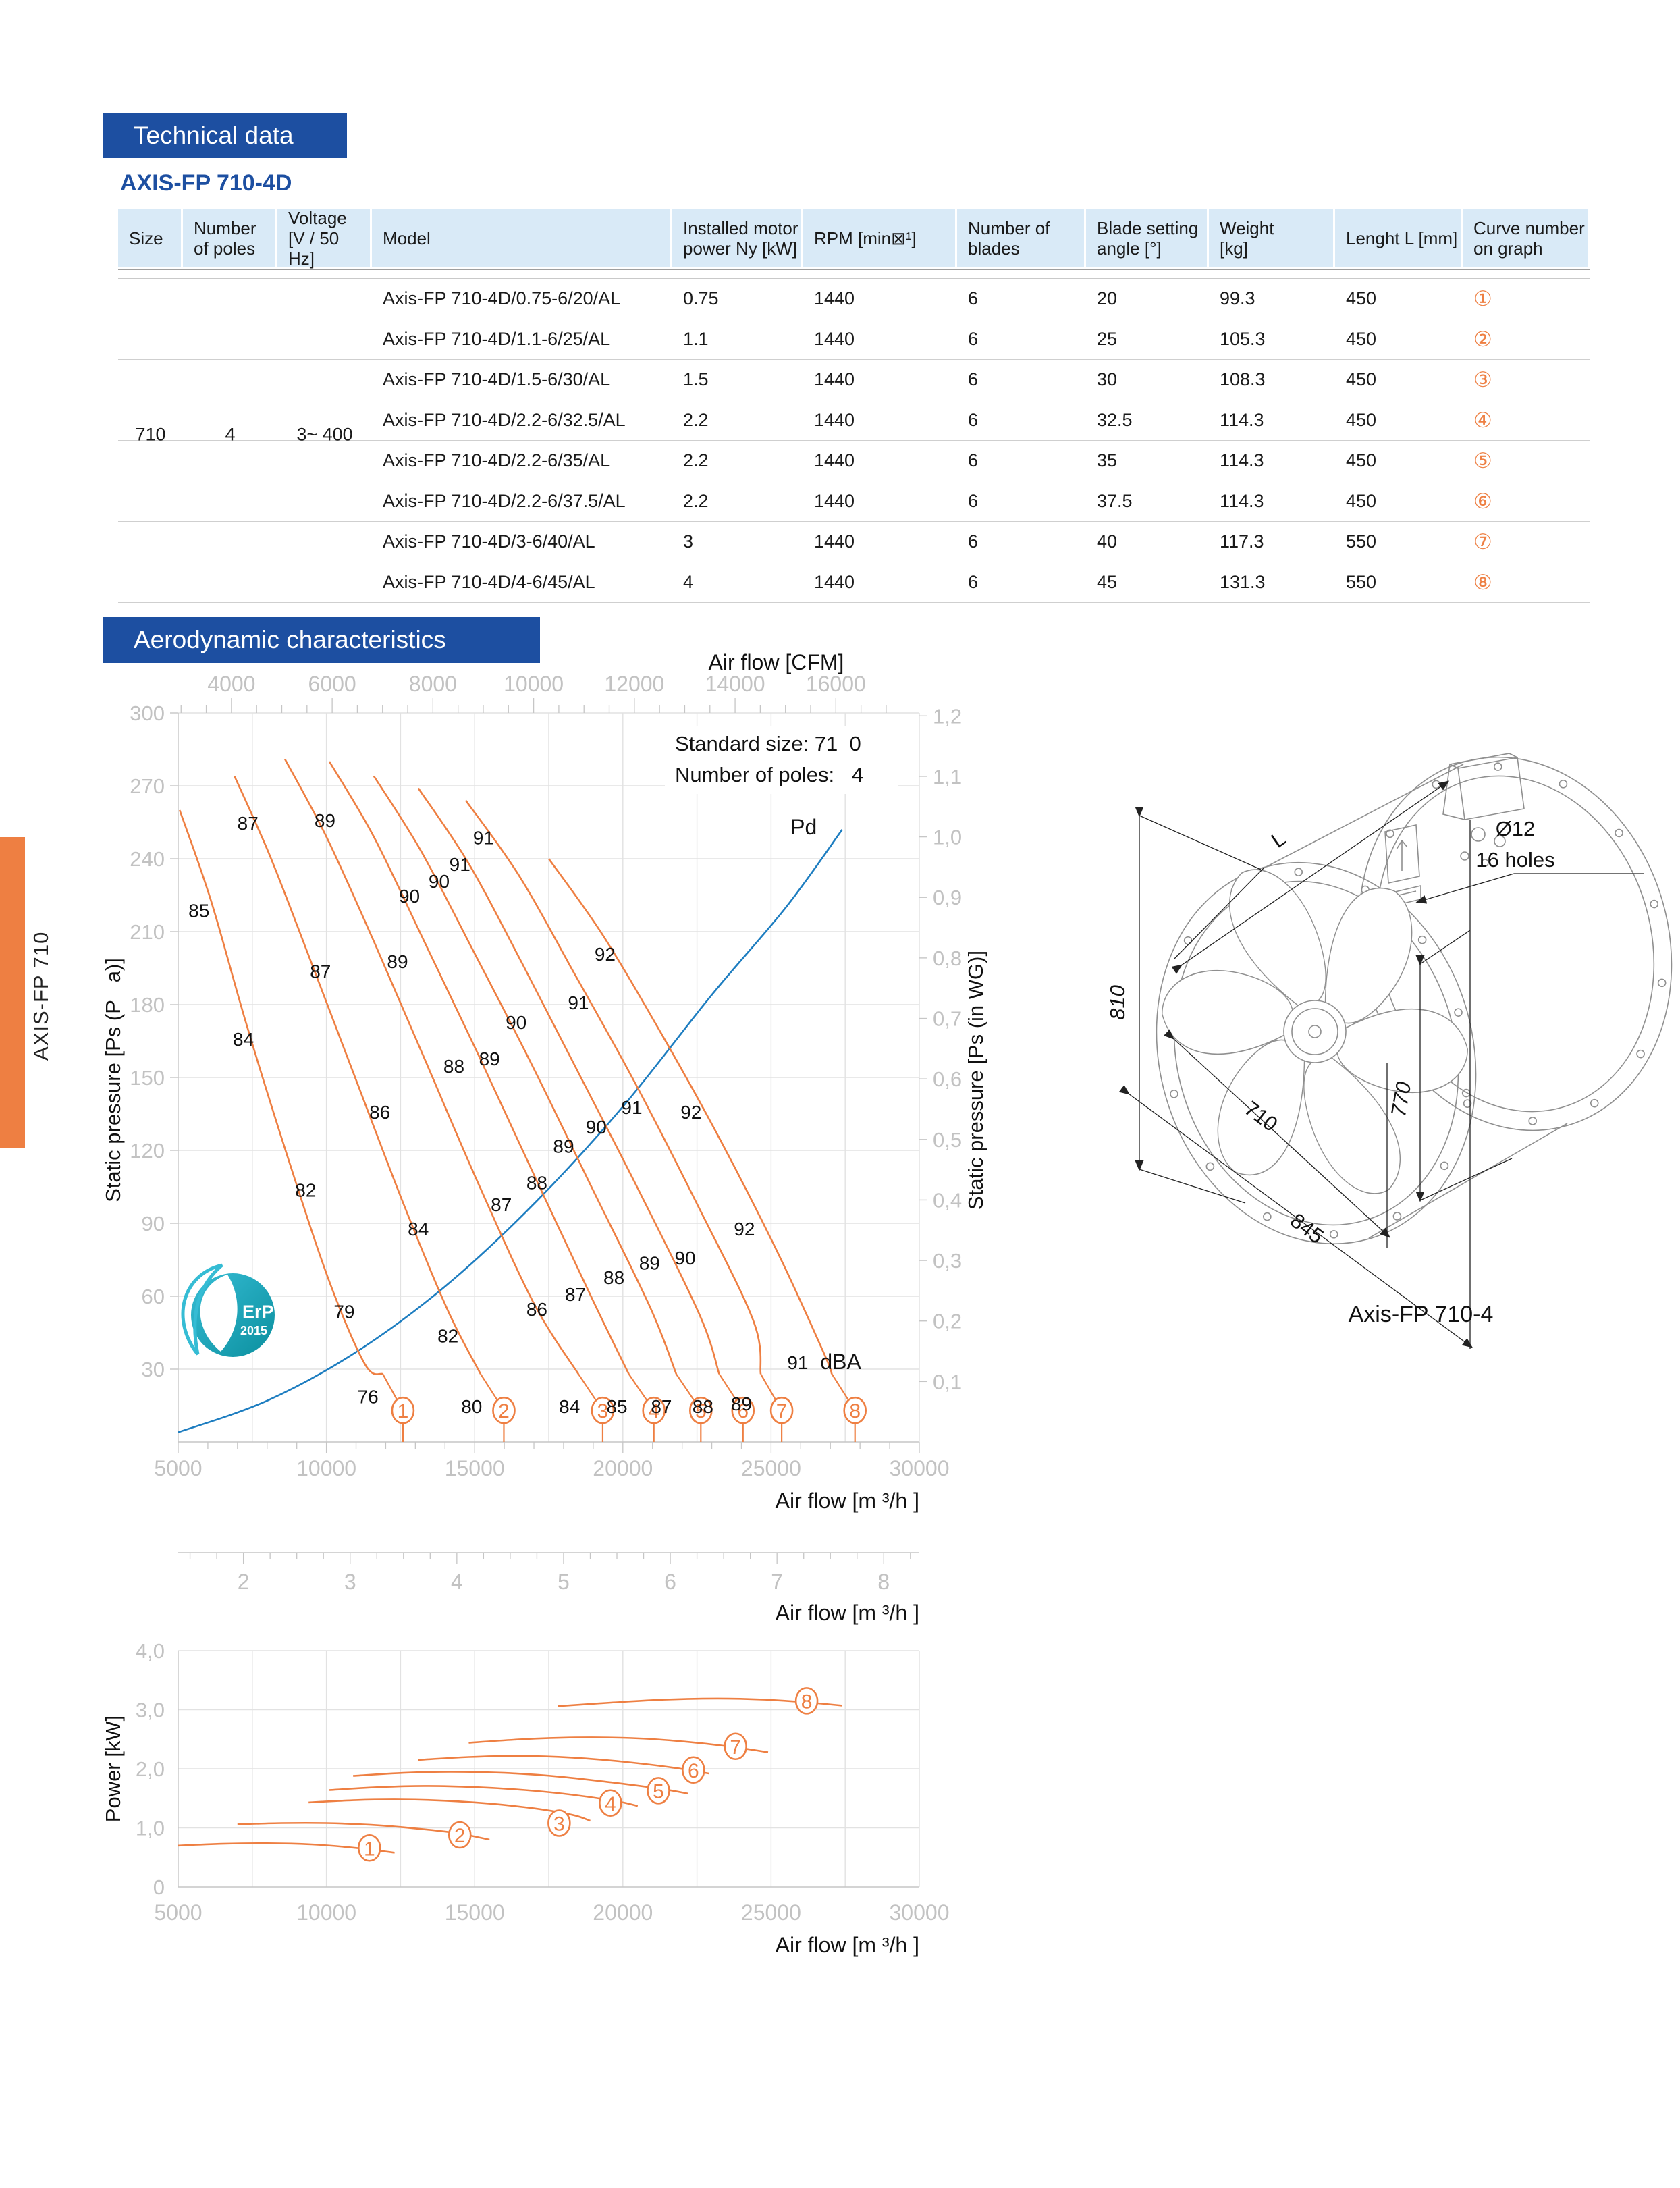 The image size is (1680, 2188). Describe the element at coordinates (148, 1078) in the screenshot. I see `svg-text: 150` at that location.